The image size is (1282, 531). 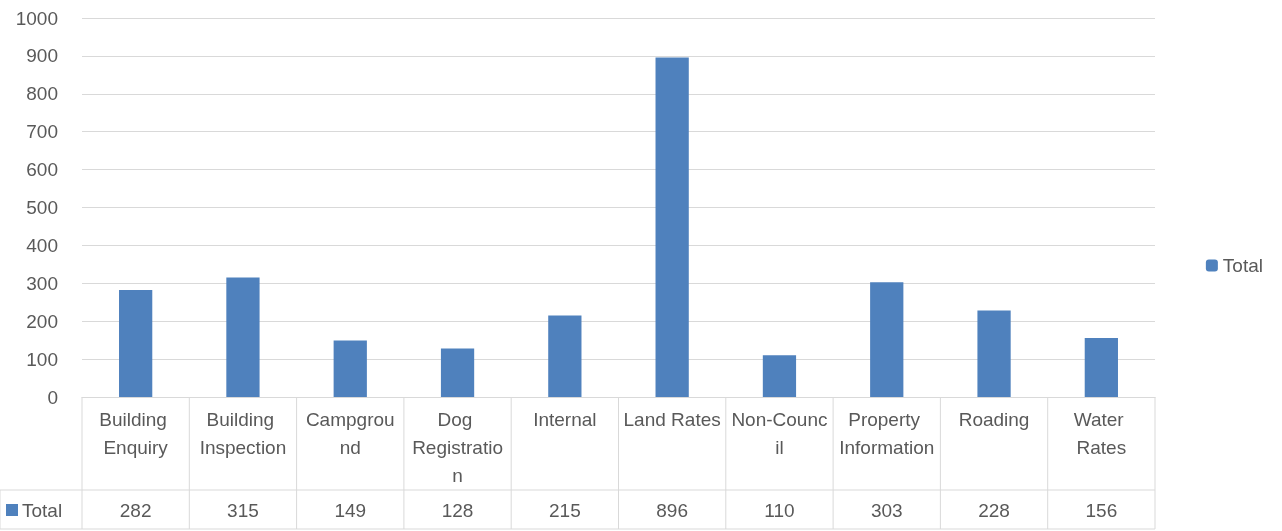 What do you see at coordinates (457, 510) in the screenshot?
I see `data-label: 128` at bounding box center [457, 510].